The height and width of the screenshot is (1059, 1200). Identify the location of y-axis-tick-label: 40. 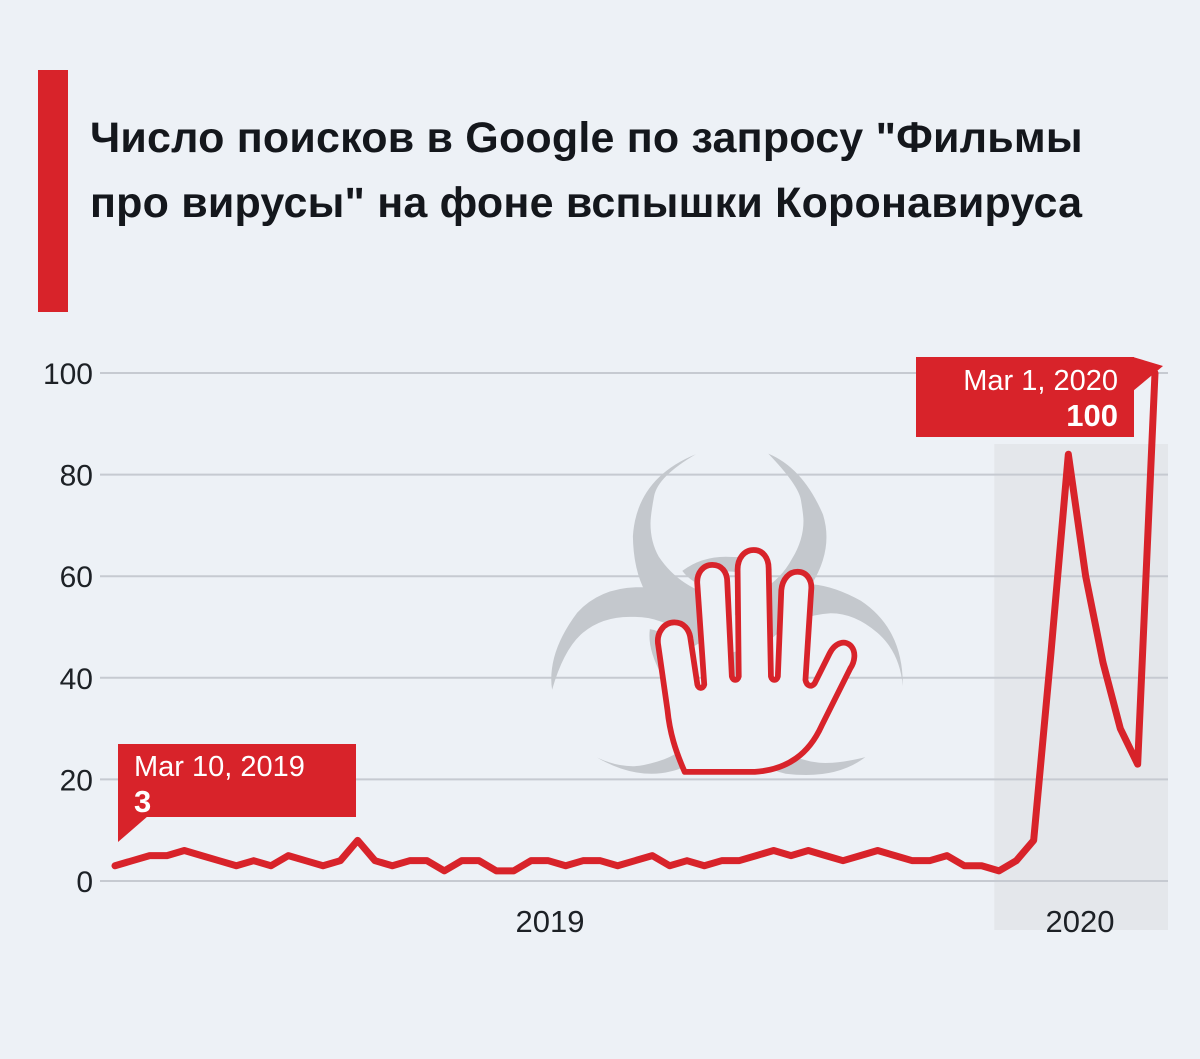
(76, 679).